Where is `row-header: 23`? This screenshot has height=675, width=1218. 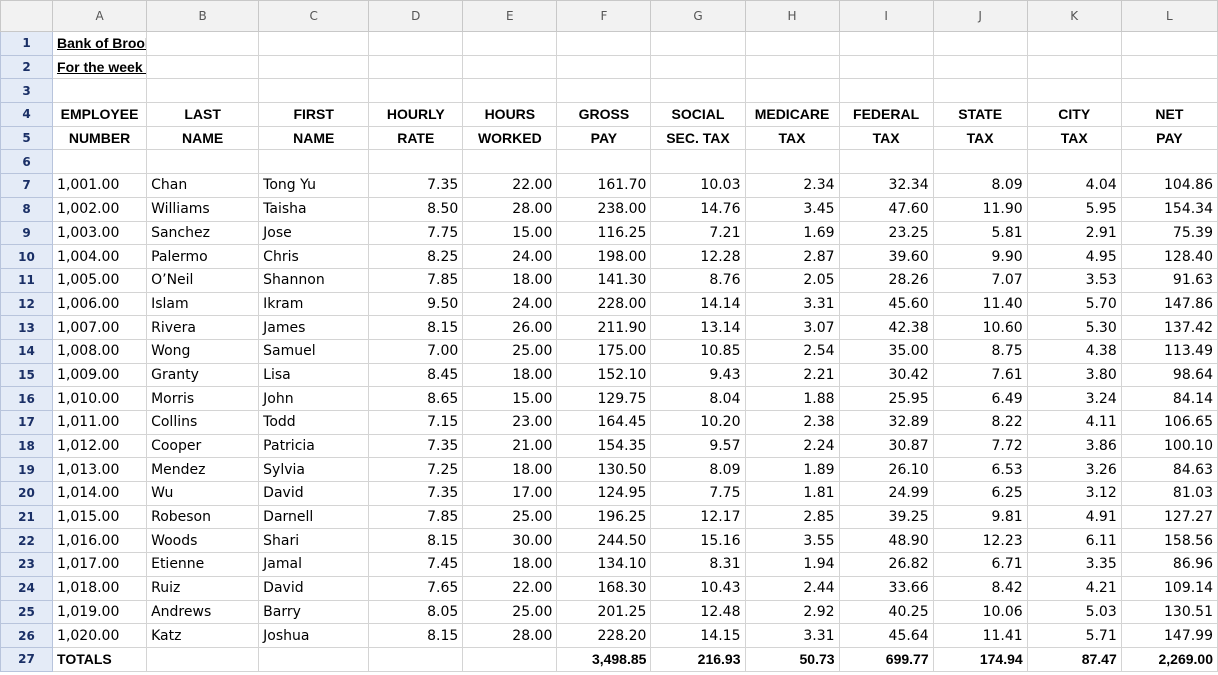 row-header: 23 is located at coordinates (27, 564).